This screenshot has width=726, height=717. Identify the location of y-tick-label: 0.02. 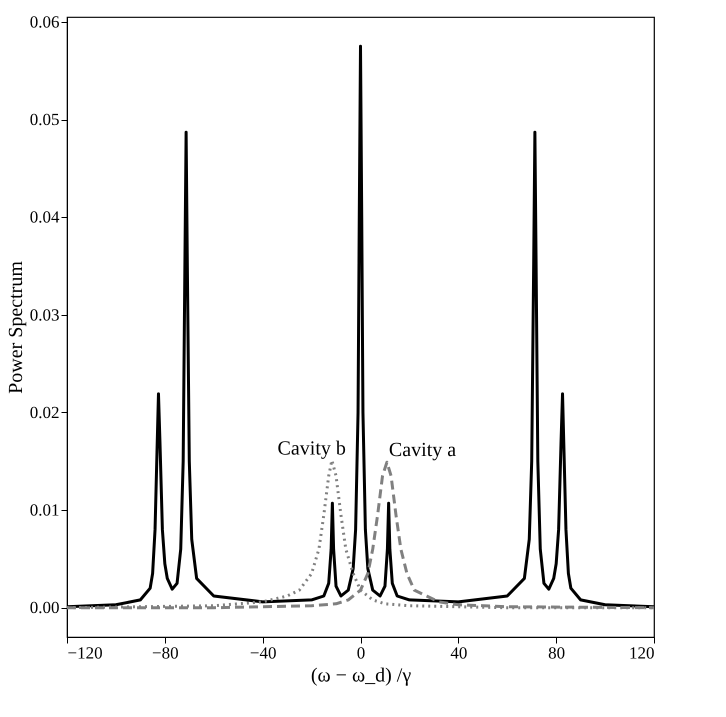
(45, 412).